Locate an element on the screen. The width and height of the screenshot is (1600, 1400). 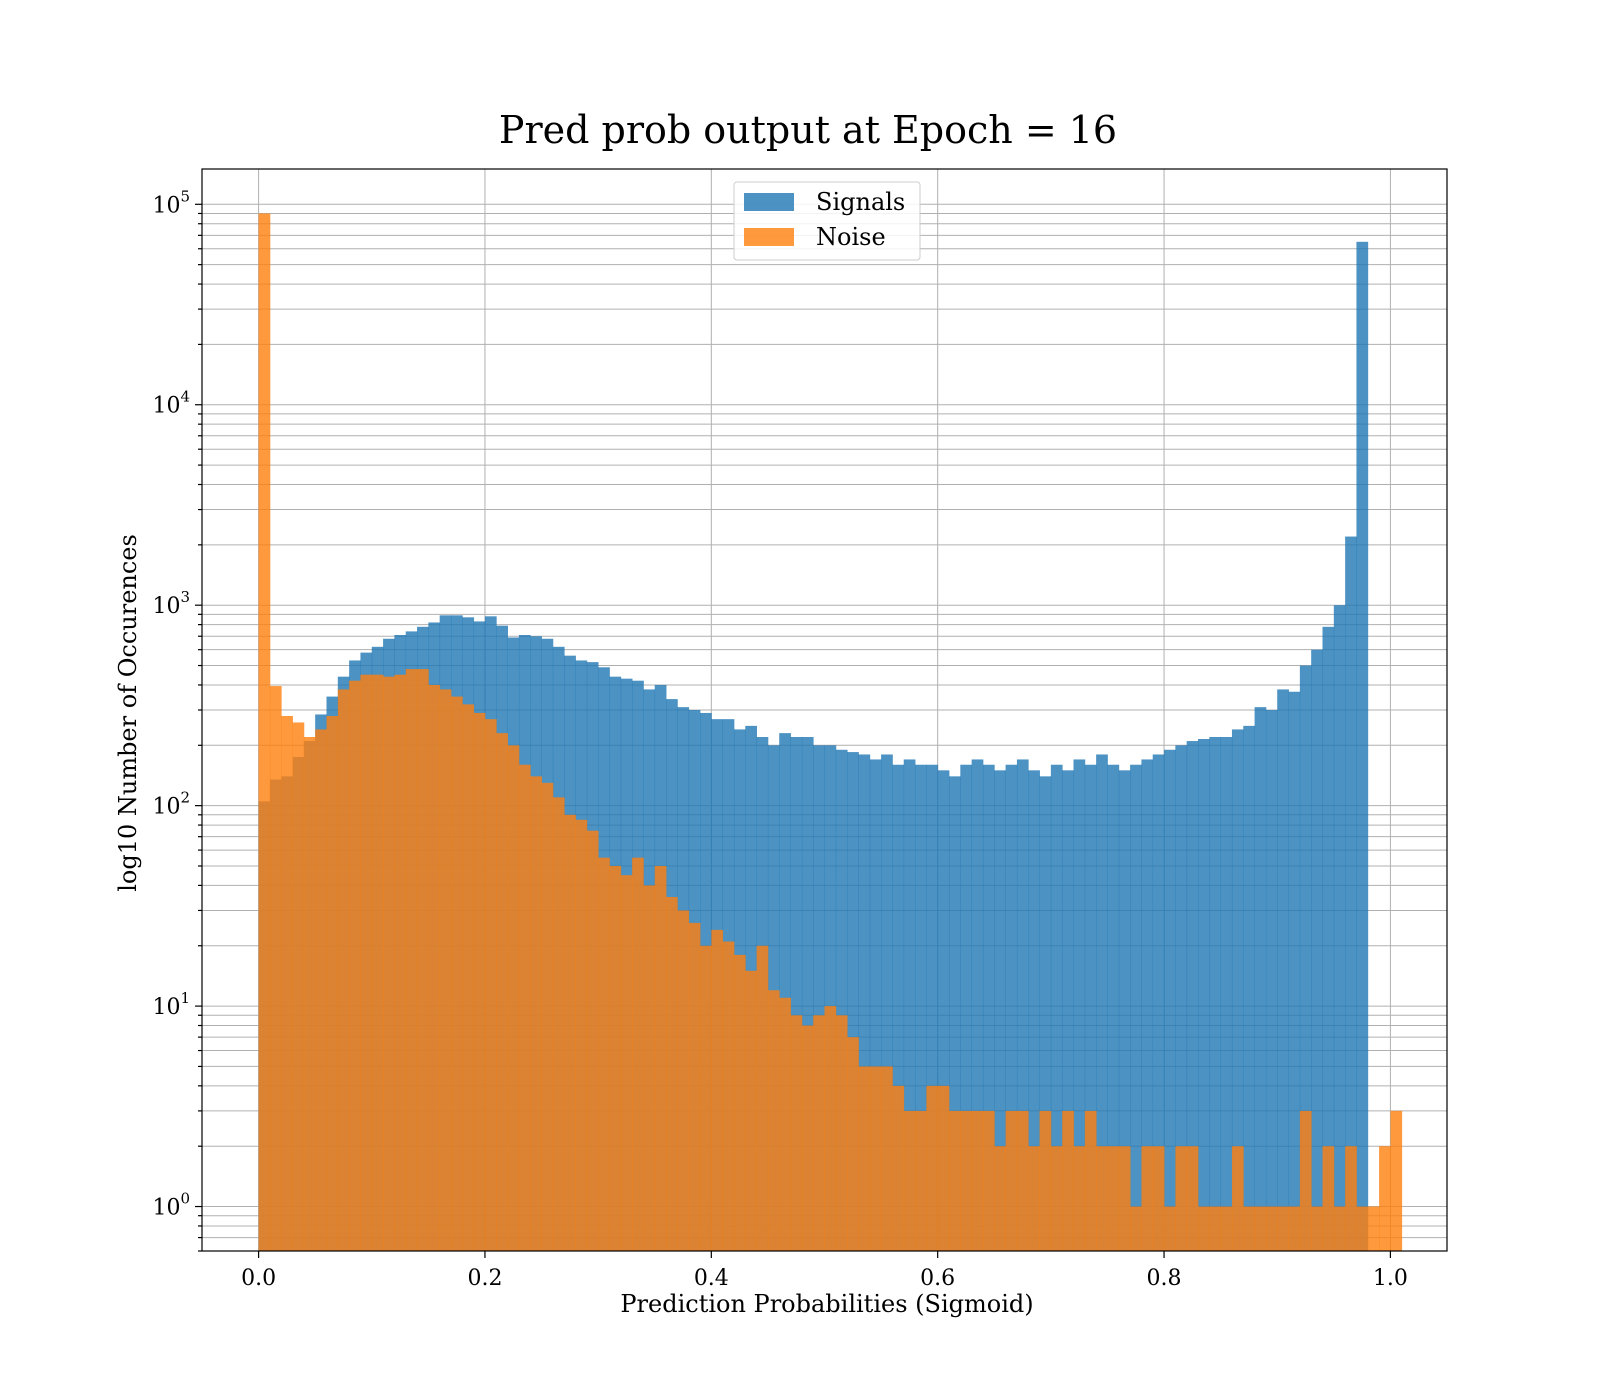
chart-title: Pred prob output at Epoch = 16 is located at coordinates (808, 130).